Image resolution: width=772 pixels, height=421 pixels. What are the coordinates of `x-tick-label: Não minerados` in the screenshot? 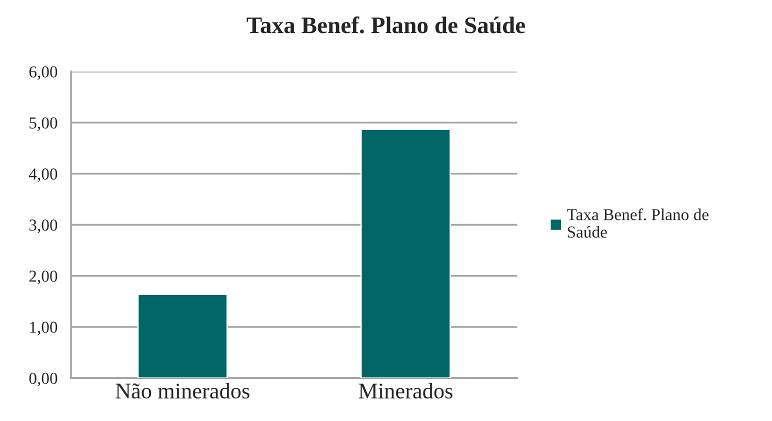 It's located at (183, 390).